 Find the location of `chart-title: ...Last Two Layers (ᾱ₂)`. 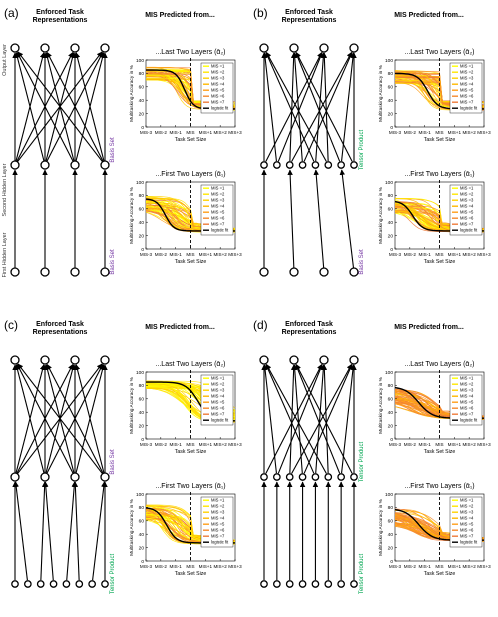

chart-title: ...Last Two Layers (ᾱ₂) is located at coordinates (439, 364).